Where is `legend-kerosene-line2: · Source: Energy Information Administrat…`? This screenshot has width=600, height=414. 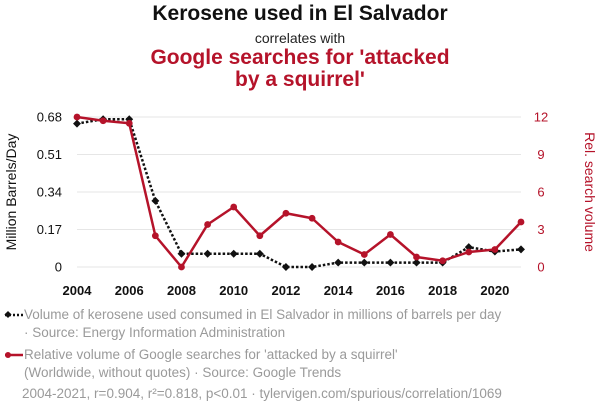 legend-kerosene-line2: · Source: Energy Information Administrat… is located at coordinates (155, 332).